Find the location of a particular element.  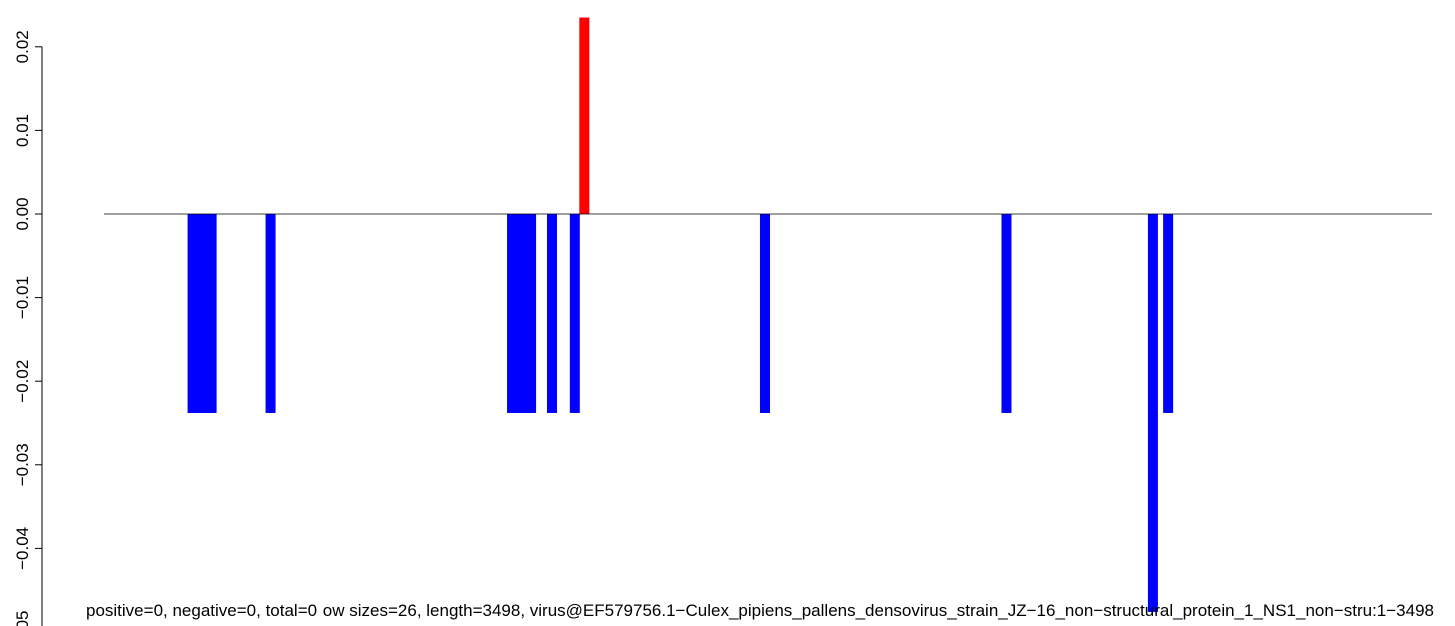

y-tick-label: 0.02 is located at coordinates (22, 46).